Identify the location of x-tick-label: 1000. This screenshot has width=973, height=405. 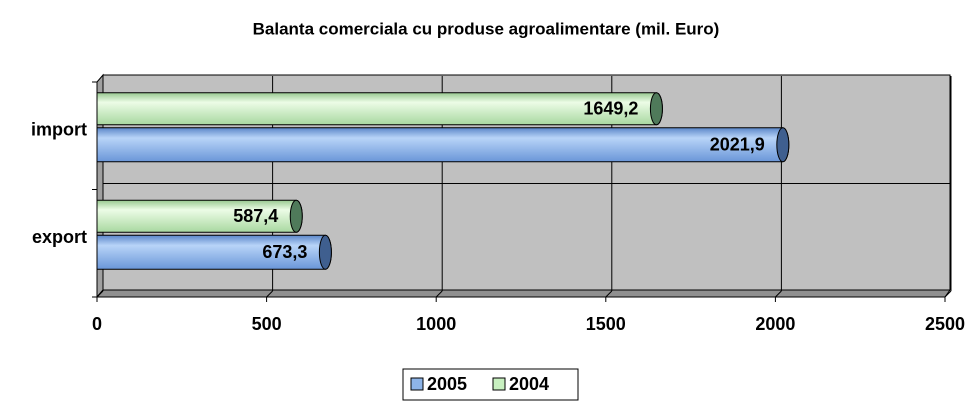
(436, 324).